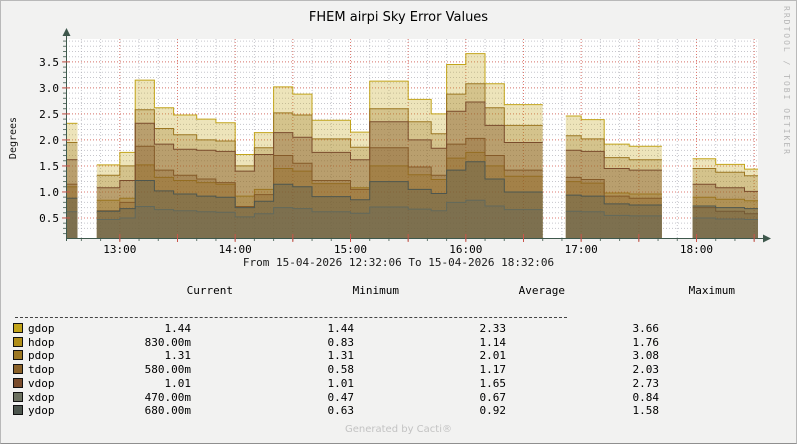  I want to click on legend-value-maximum: 0.84, so click(646, 397).